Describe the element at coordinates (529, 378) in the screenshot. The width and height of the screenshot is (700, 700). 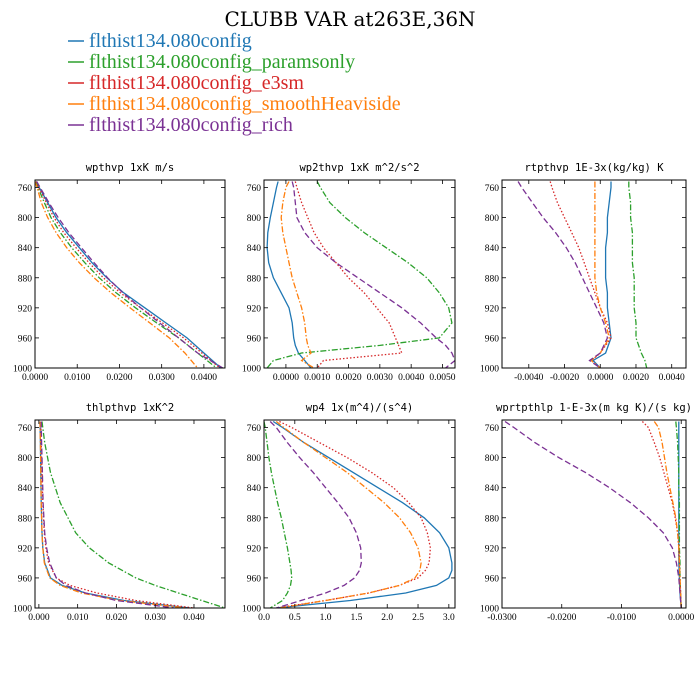
I see `x-tick-label: -0.0040` at that location.